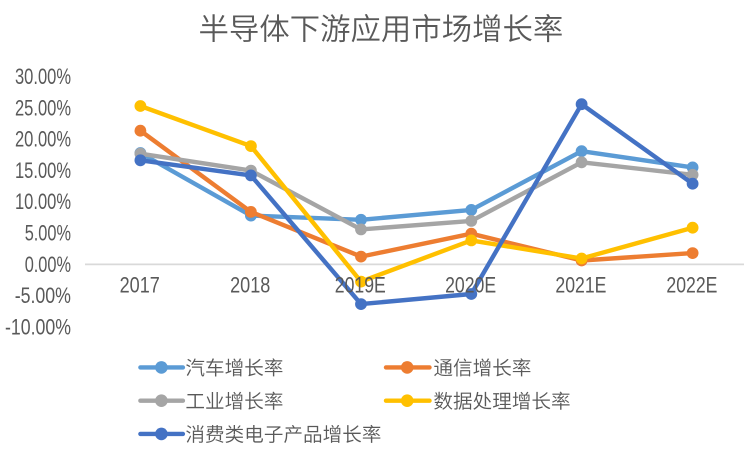  I want to click on svg-text: 0.00%, so click(48, 264).